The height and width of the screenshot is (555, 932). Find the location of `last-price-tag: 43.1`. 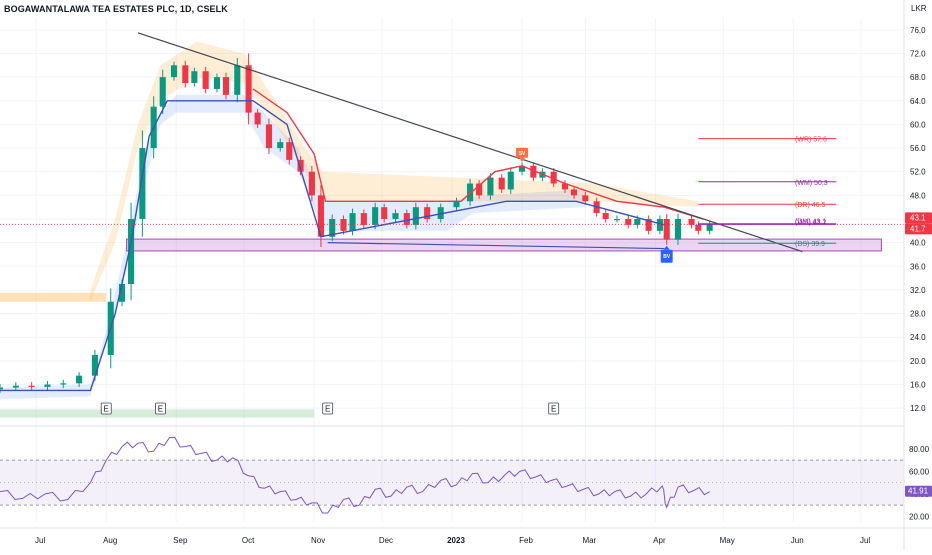

last-price-tag: 43.1 is located at coordinates (918, 218).